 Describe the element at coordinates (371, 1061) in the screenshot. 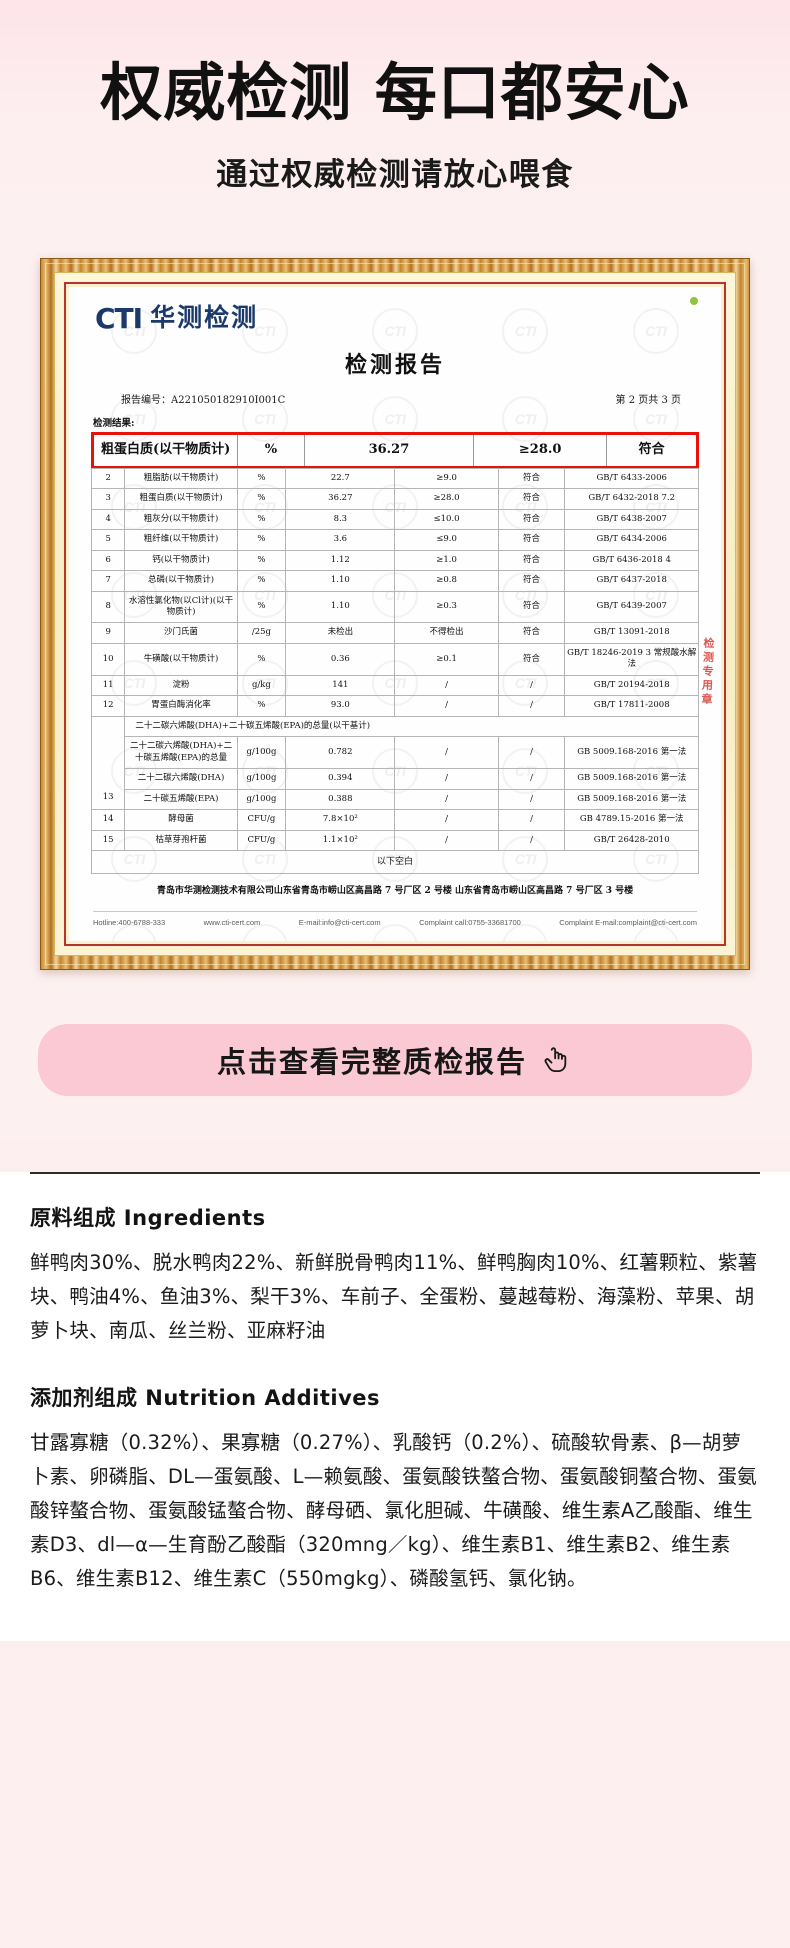

I see `cta-label: 点击查看完整质检报告` at that location.